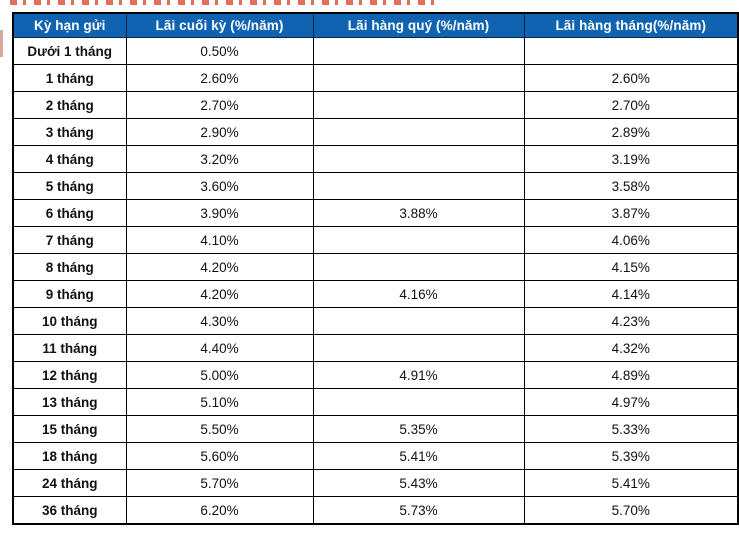 The width and height of the screenshot is (739, 547). I want to click on table-row: 8 tháng 4.20% 4.15%, so click(375, 267).